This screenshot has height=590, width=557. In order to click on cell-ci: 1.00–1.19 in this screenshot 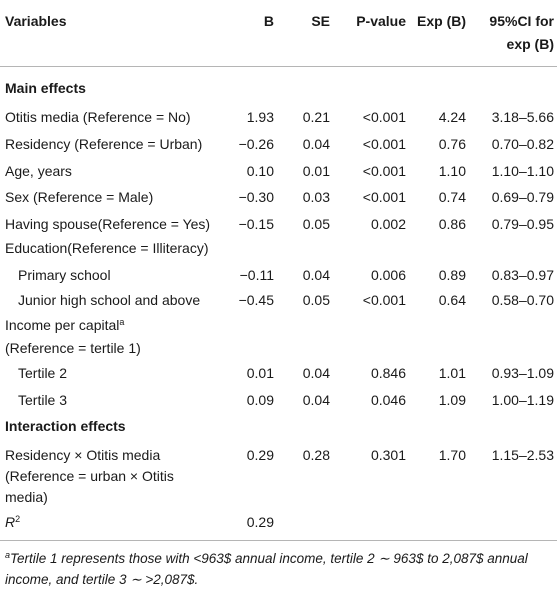, I will do `click(522, 400)`.